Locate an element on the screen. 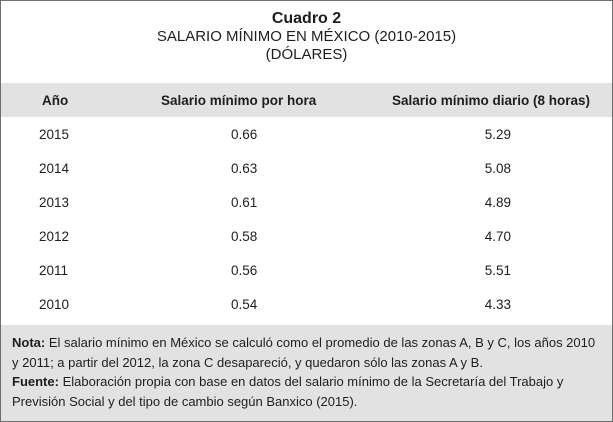 The width and height of the screenshot is (613, 422). source-label: Fuente: is located at coordinates (35, 381).